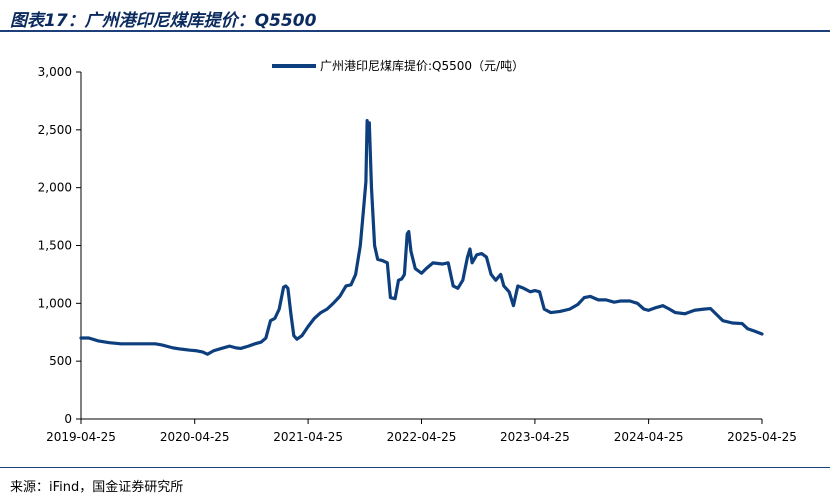 The width and height of the screenshot is (830, 498). Describe the element at coordinates (422, 65) in the screenshot. I see `legend-label: 广州港印尼煤库提价:Q5500（元/吨）` at that location.